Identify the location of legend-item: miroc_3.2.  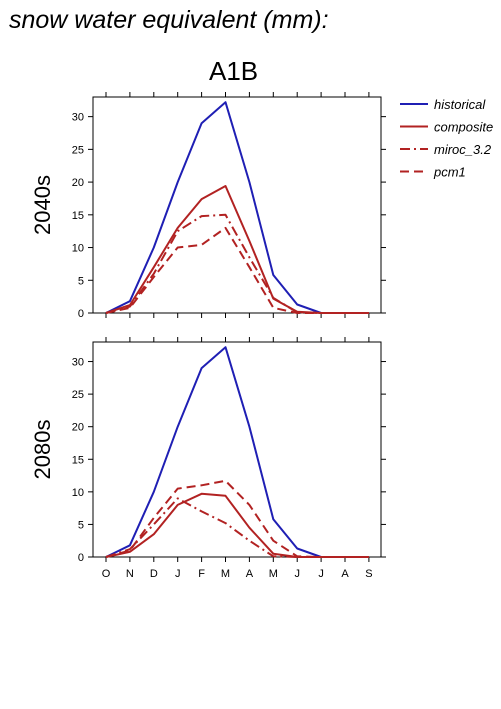
(446, 149).